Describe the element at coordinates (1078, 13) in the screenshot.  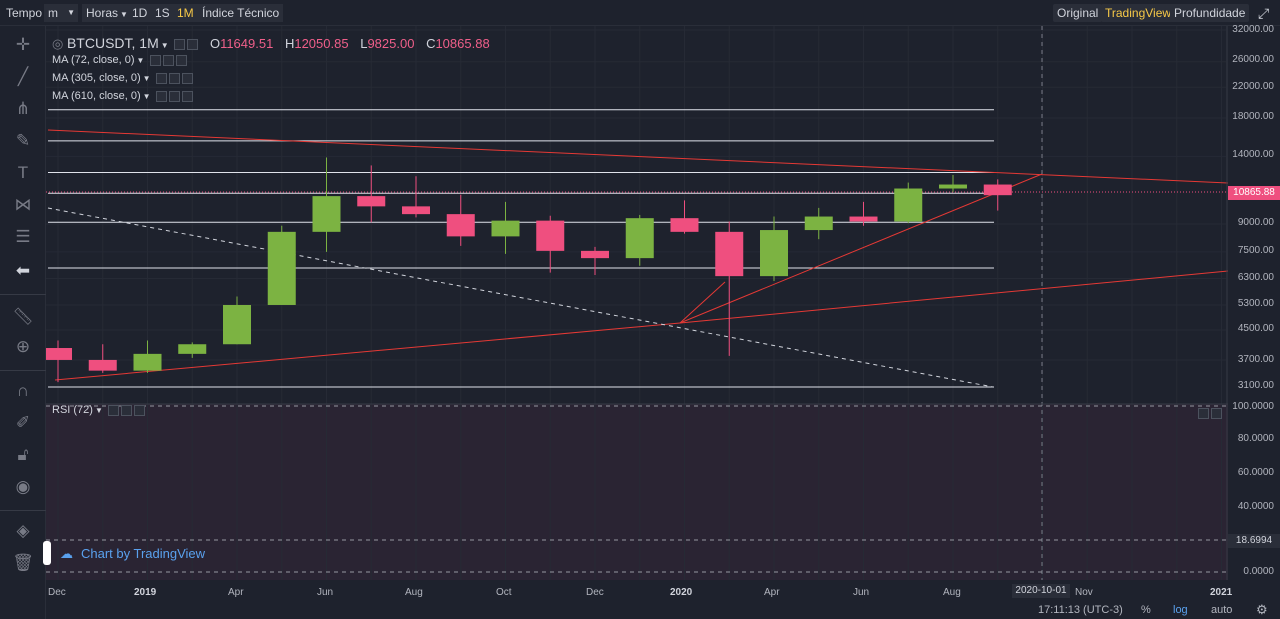
I see `original-view-button: Original` at that location.